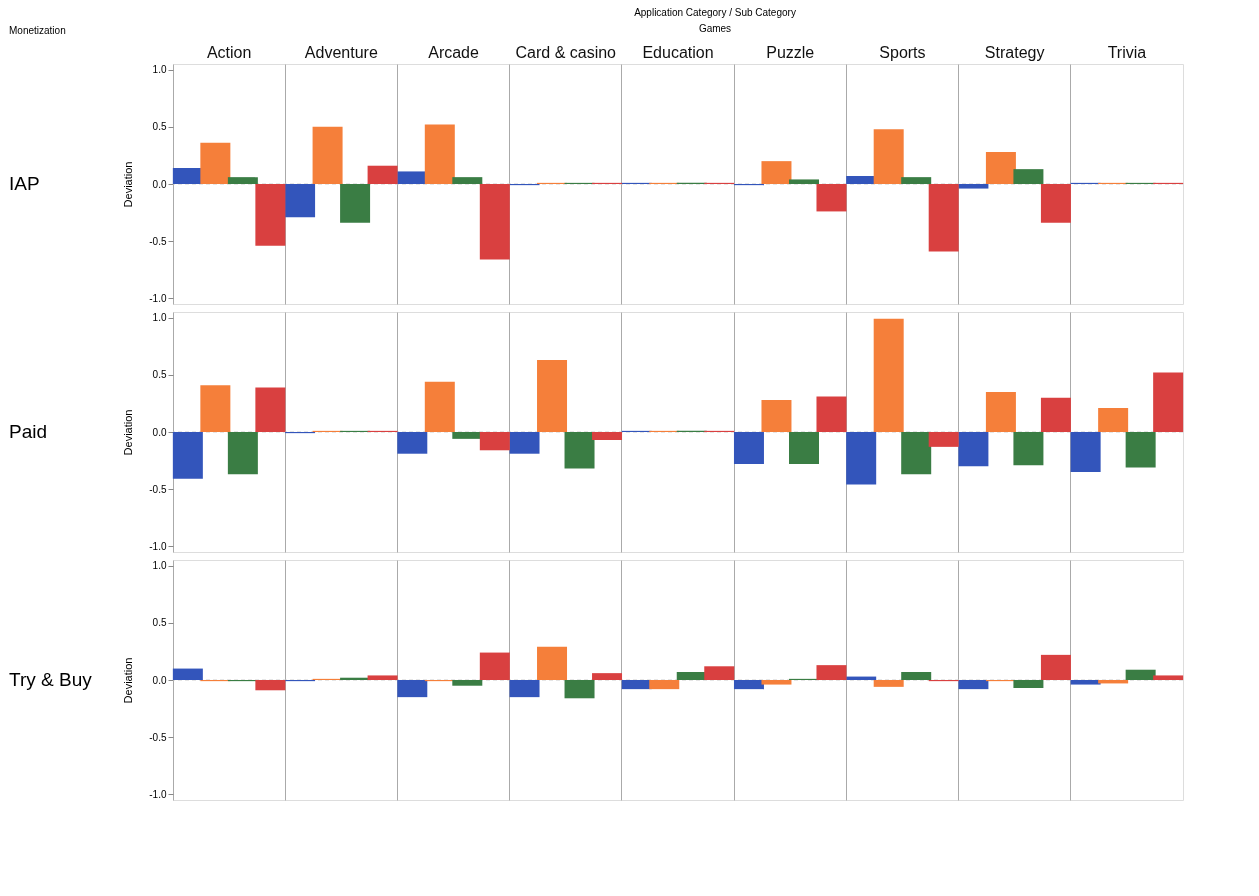 The width and height of the screenshot is (1259, 896). I want to click on text: IAP, so click(24, 183).